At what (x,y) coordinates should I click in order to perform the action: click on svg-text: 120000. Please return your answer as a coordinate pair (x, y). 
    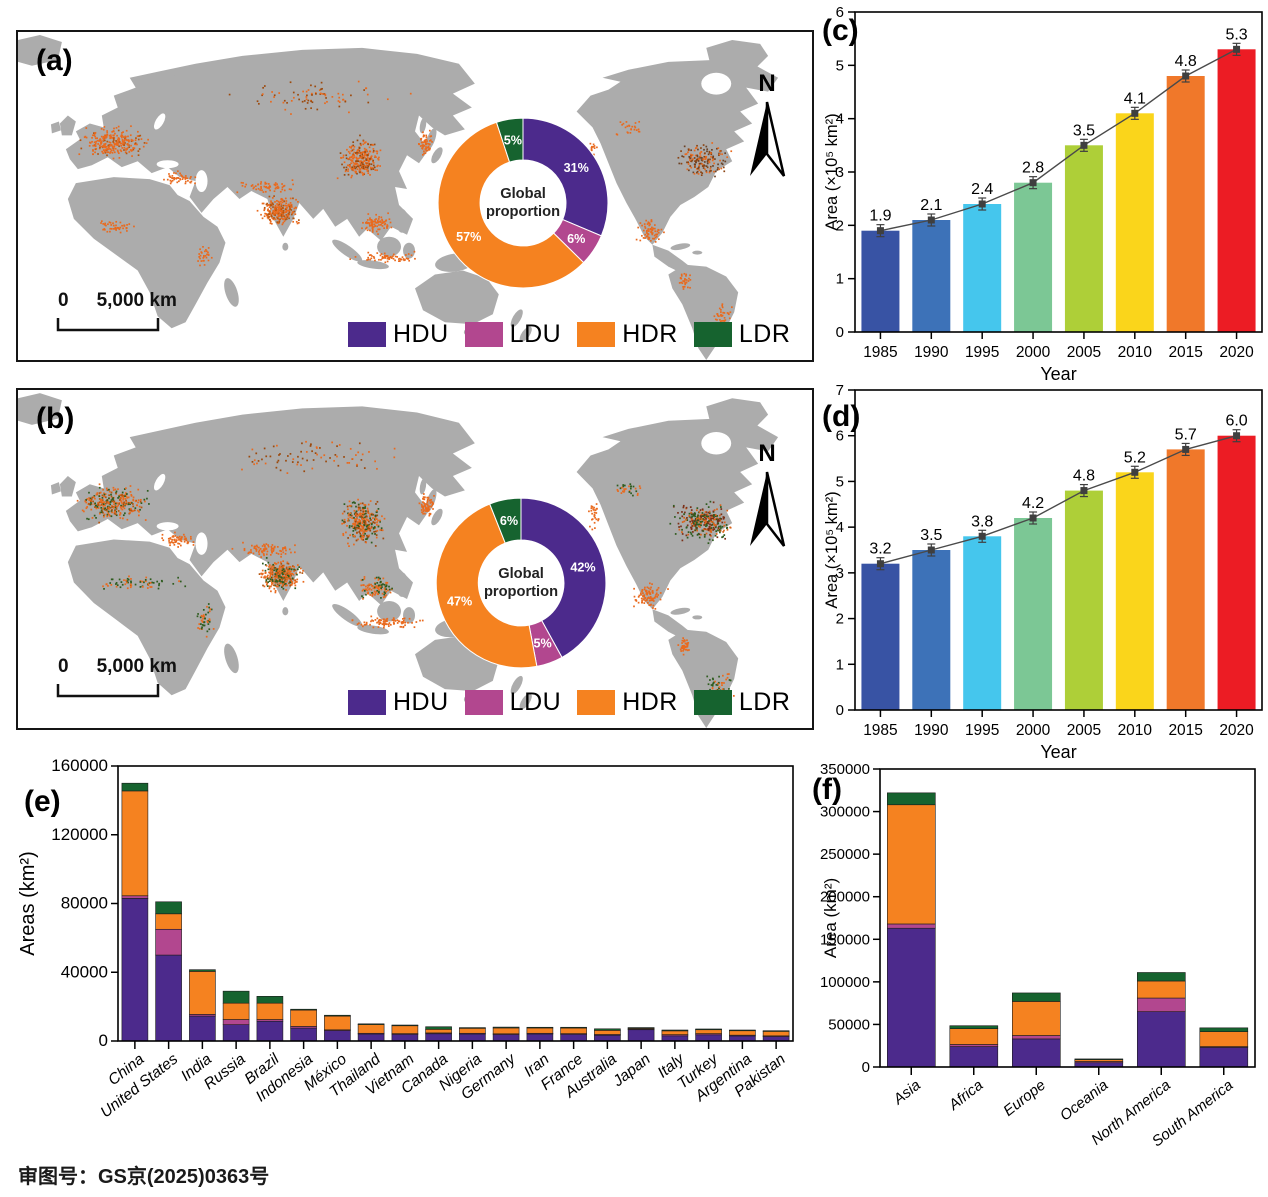
    Looking at the image, I should click on (79, 834).